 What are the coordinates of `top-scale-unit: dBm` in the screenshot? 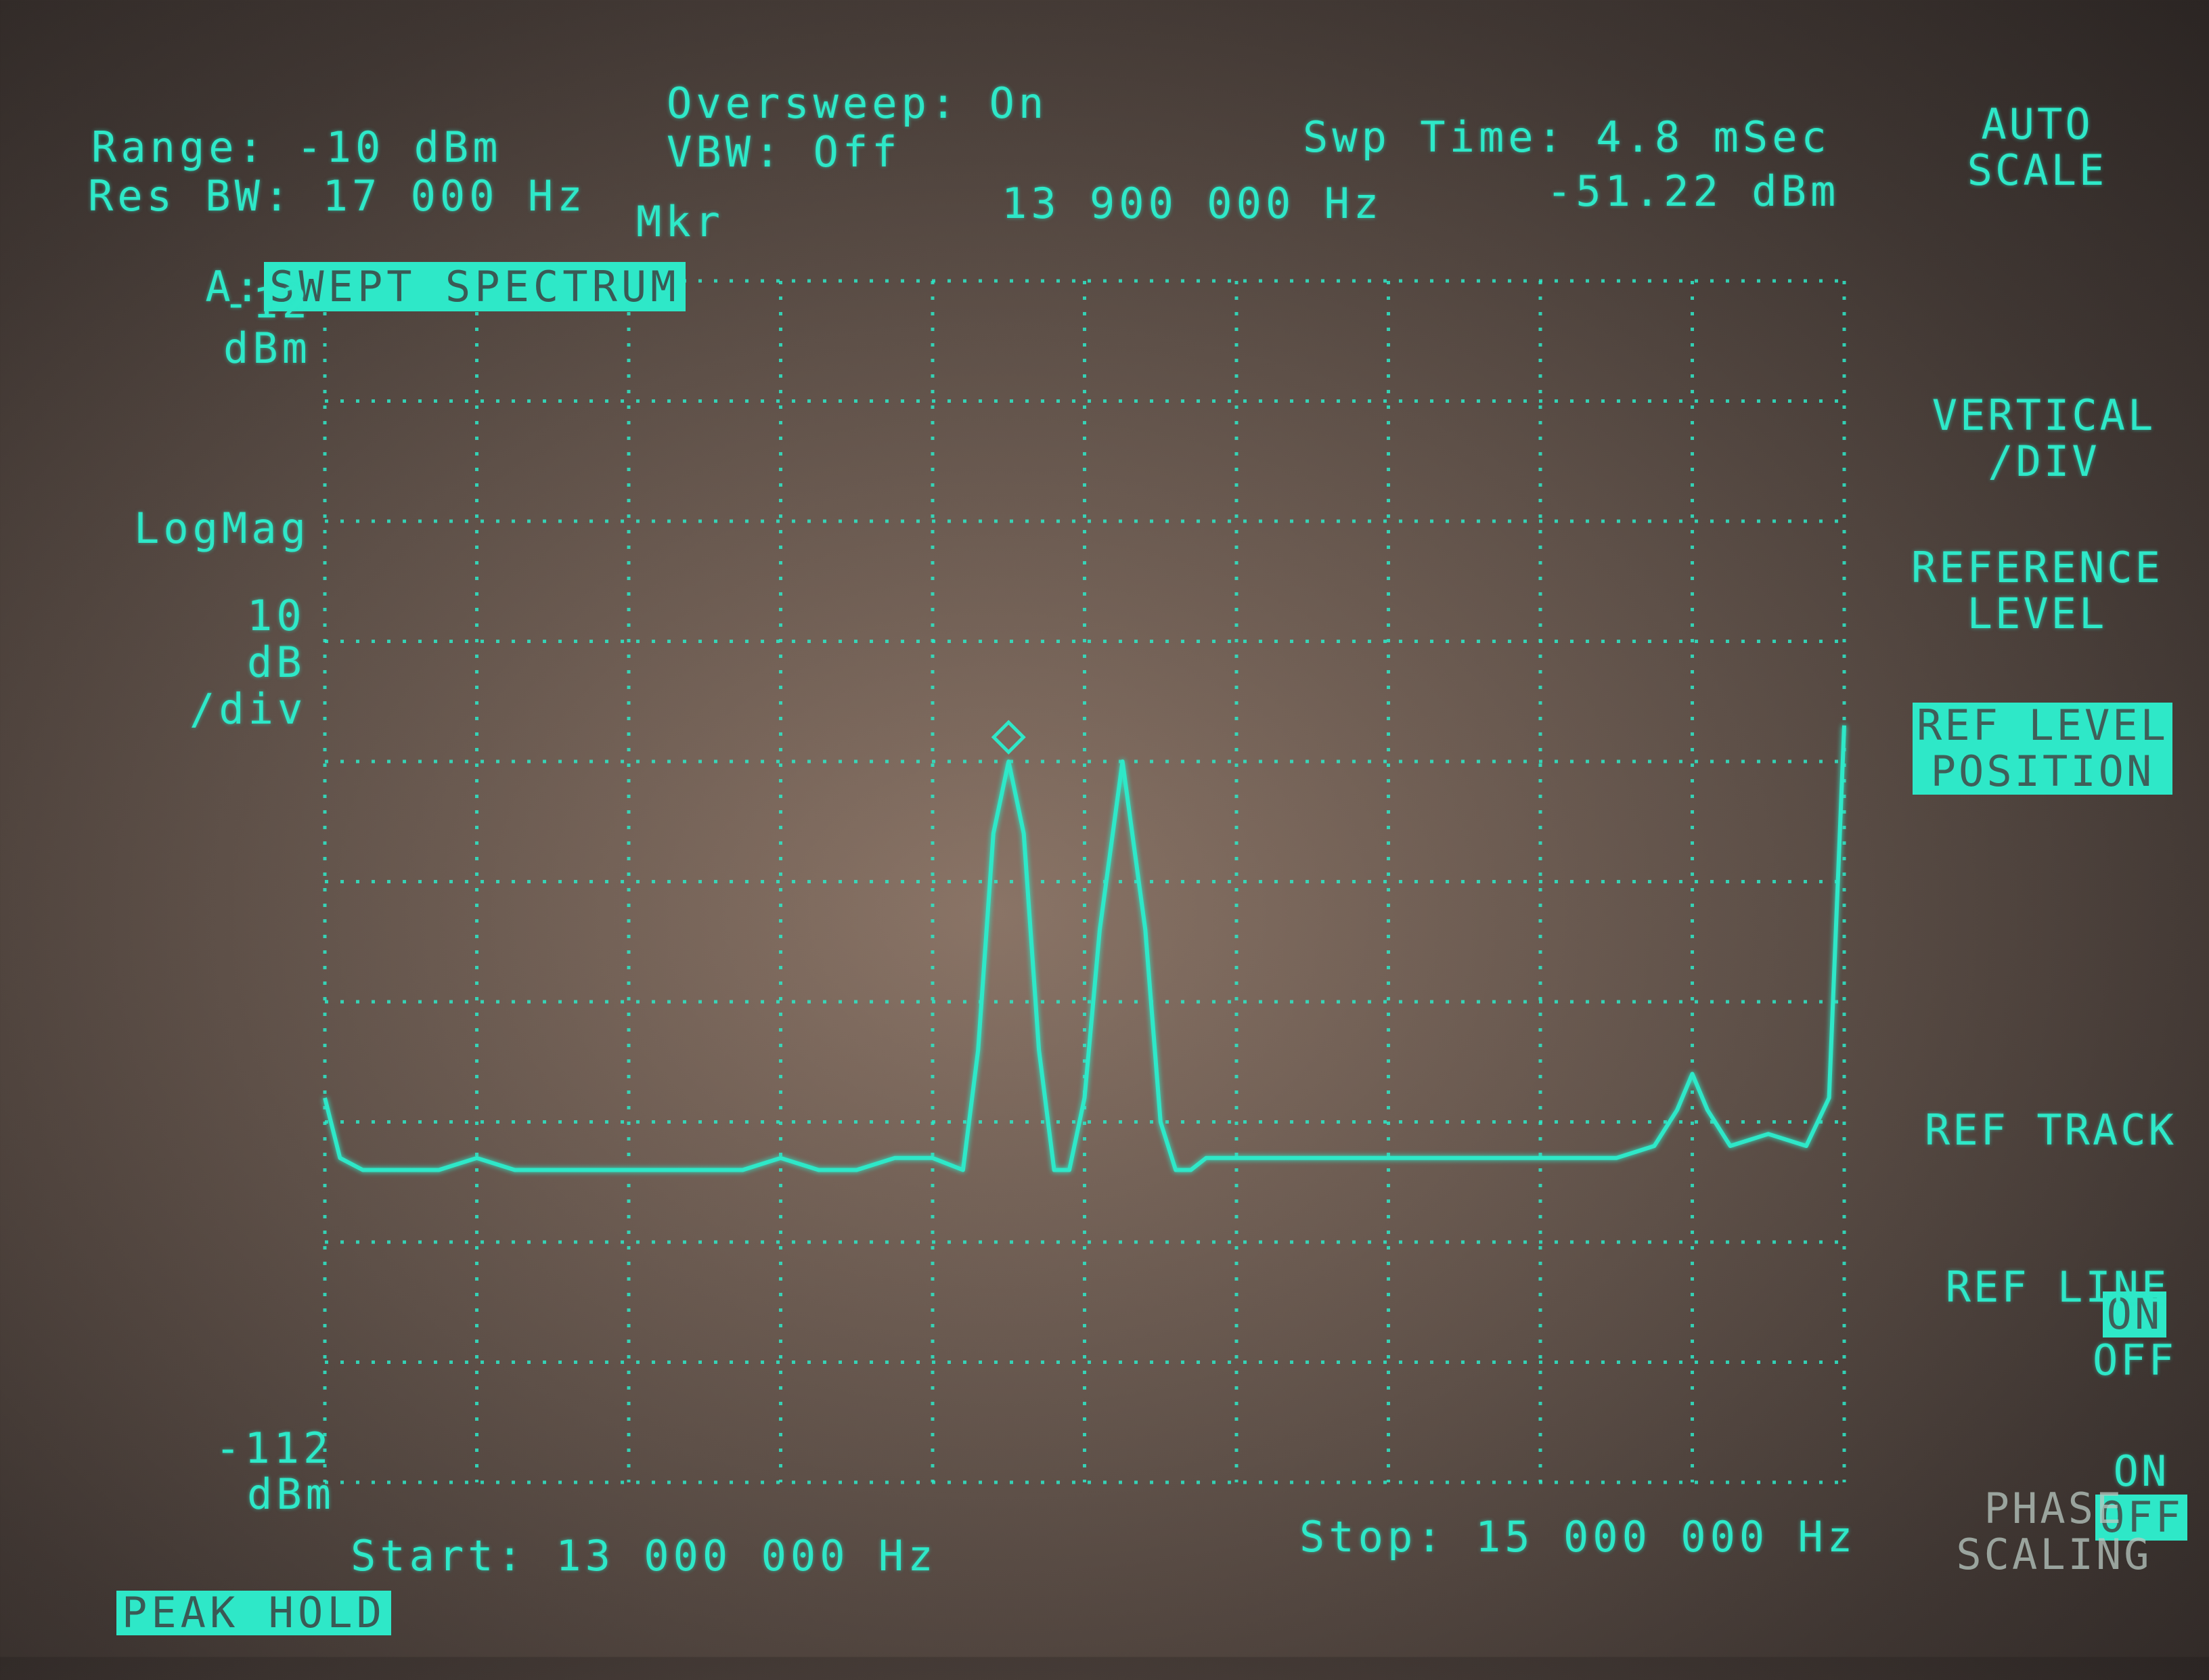 It's located at (267, 348).